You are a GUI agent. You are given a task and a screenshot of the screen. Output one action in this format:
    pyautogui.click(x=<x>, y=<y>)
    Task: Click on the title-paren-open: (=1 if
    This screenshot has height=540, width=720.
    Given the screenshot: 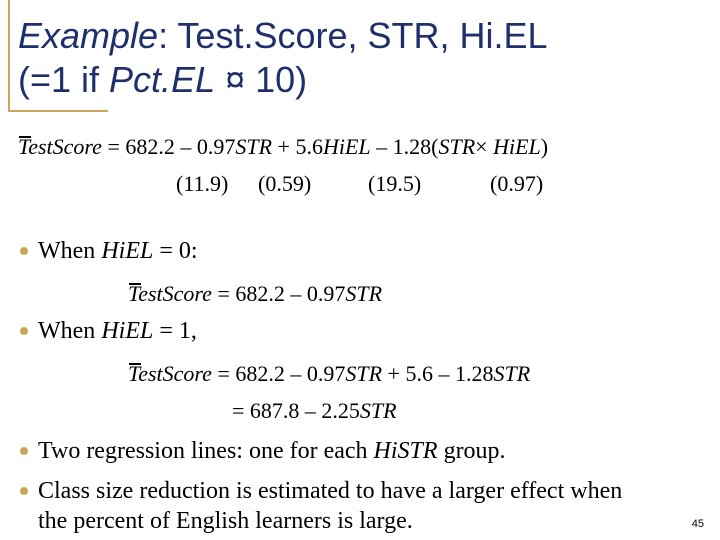 What is the action you would take?
    pyautogui.click(x=64, y=79)
    